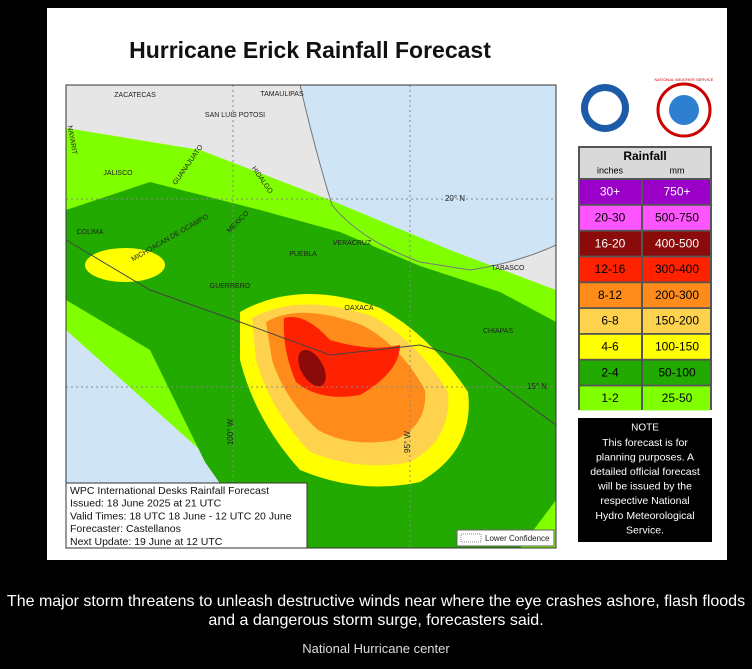  What do you see at coordinates (645, 530) in the screenshot?
I see `note-line: Service.` at bounding box center [645, 530].